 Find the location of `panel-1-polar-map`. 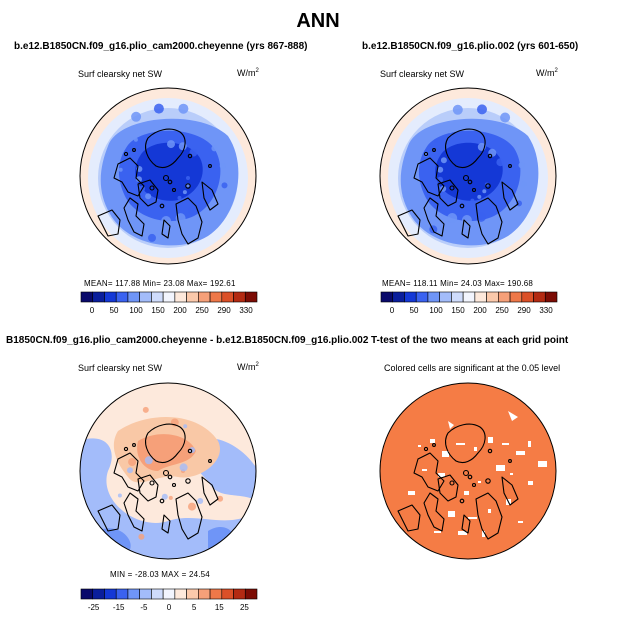

panel-1-polar-map is located at coordinates (168, 176).